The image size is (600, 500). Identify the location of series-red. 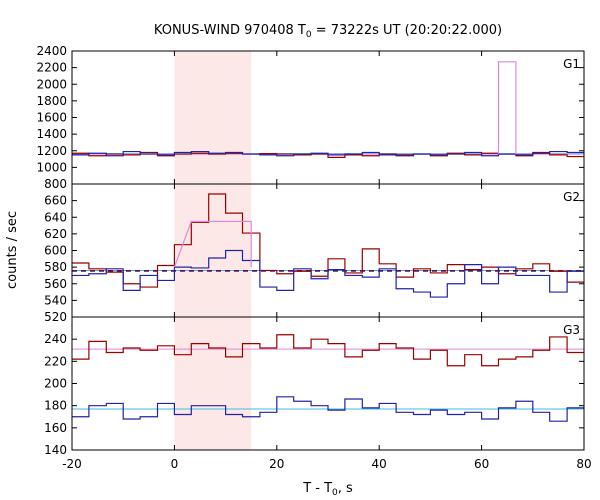
(328, 350).